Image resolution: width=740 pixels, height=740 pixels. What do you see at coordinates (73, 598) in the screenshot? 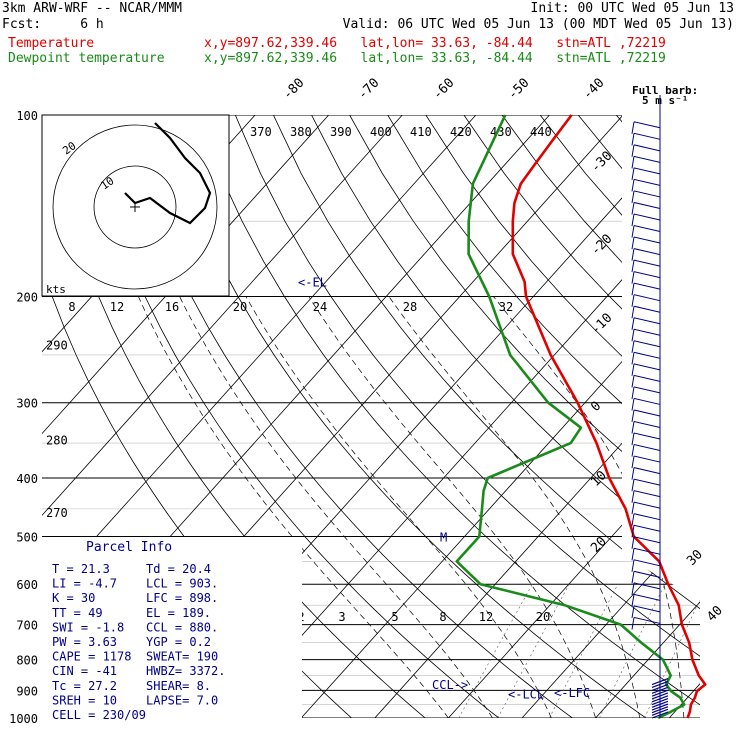
I see `parcel-info-value: K = 30` at bounding box center [73, 598].